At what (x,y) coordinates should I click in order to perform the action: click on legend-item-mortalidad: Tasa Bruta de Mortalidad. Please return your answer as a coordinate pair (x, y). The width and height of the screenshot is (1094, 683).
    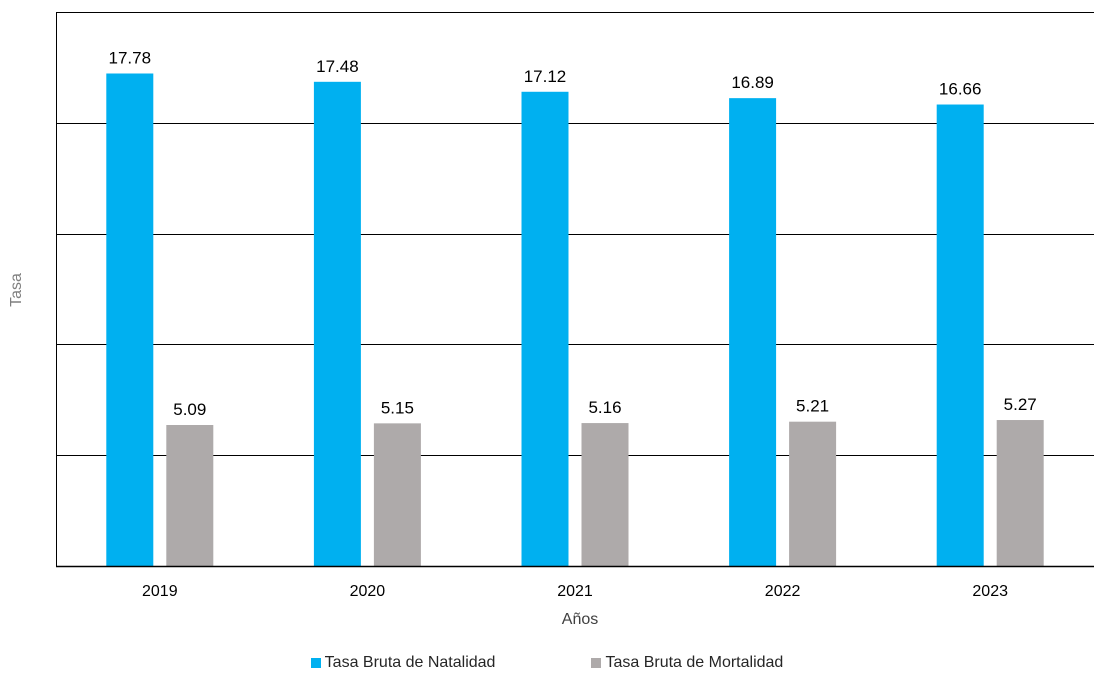
    Looking at the image, I should click on (687, 663).